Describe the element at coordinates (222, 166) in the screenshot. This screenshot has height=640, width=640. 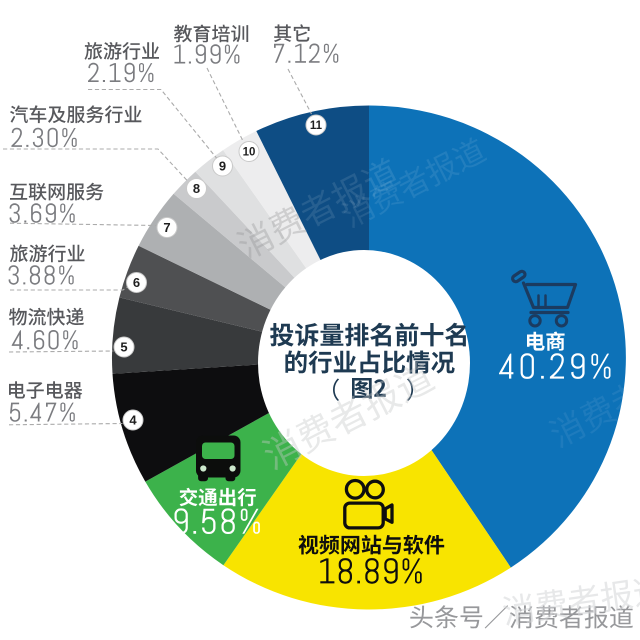
I see `svg-text: 9` at that location.